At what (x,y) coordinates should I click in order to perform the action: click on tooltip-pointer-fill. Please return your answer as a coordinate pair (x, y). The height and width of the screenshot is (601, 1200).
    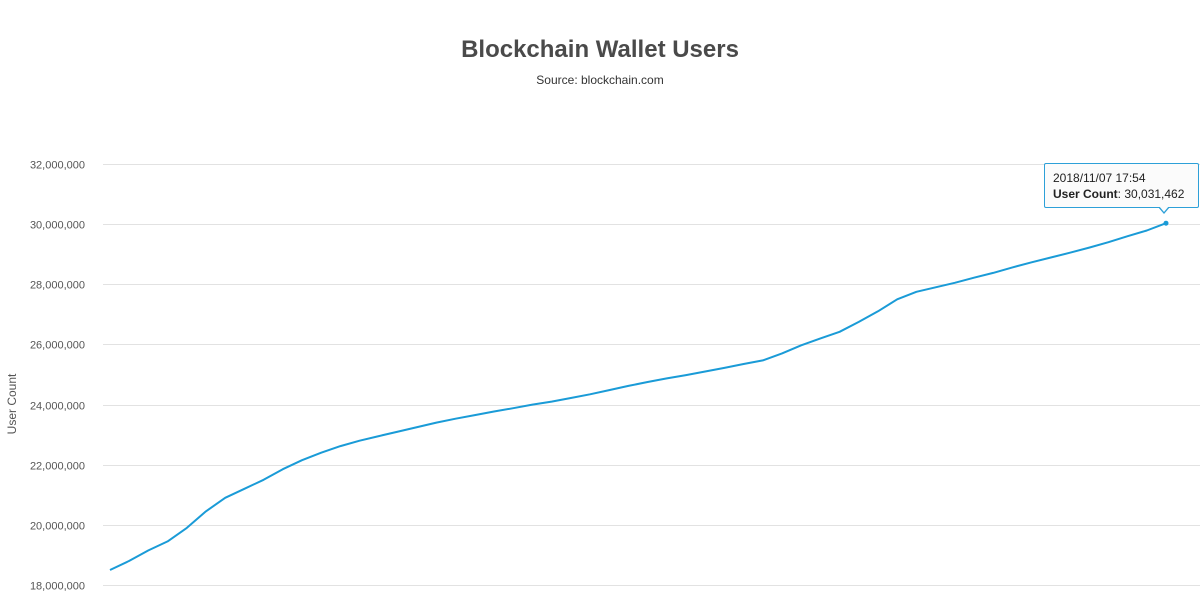
    Looking at the image, I should click on (1164, 209).